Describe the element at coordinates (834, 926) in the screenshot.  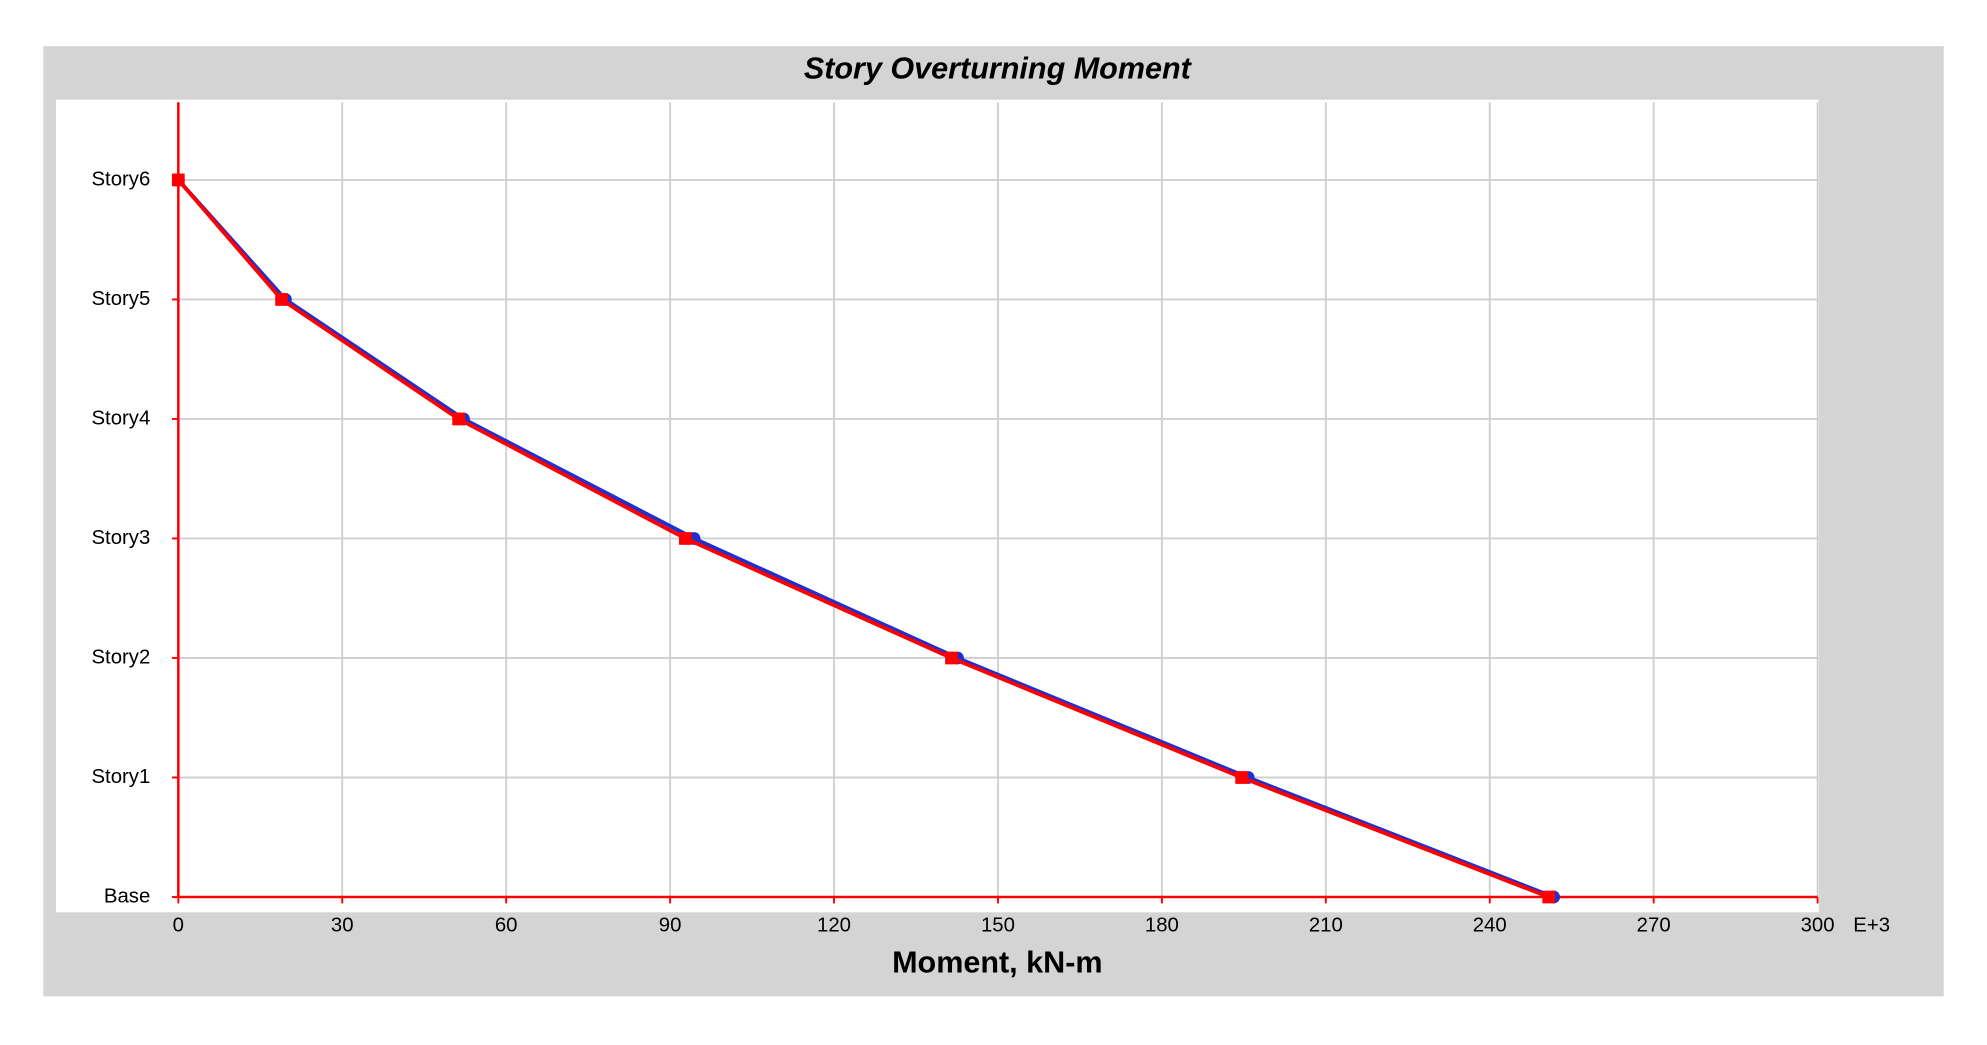
I see `x-tick-label: 120` at that location.